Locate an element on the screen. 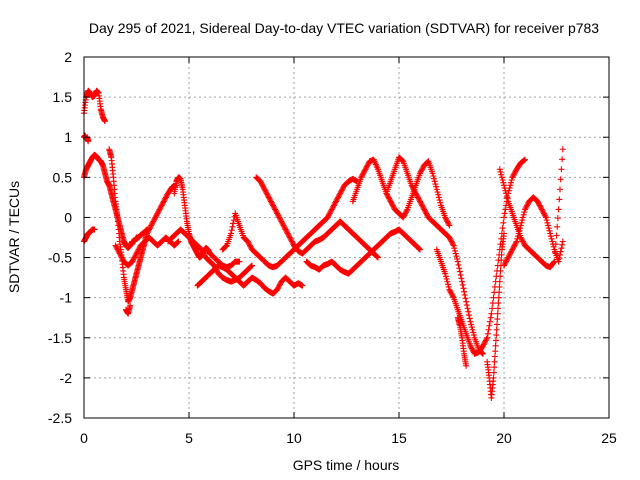 This screenshot has height=480, width=640. y-tick-label: 2 is located at coordinates (68, 57).